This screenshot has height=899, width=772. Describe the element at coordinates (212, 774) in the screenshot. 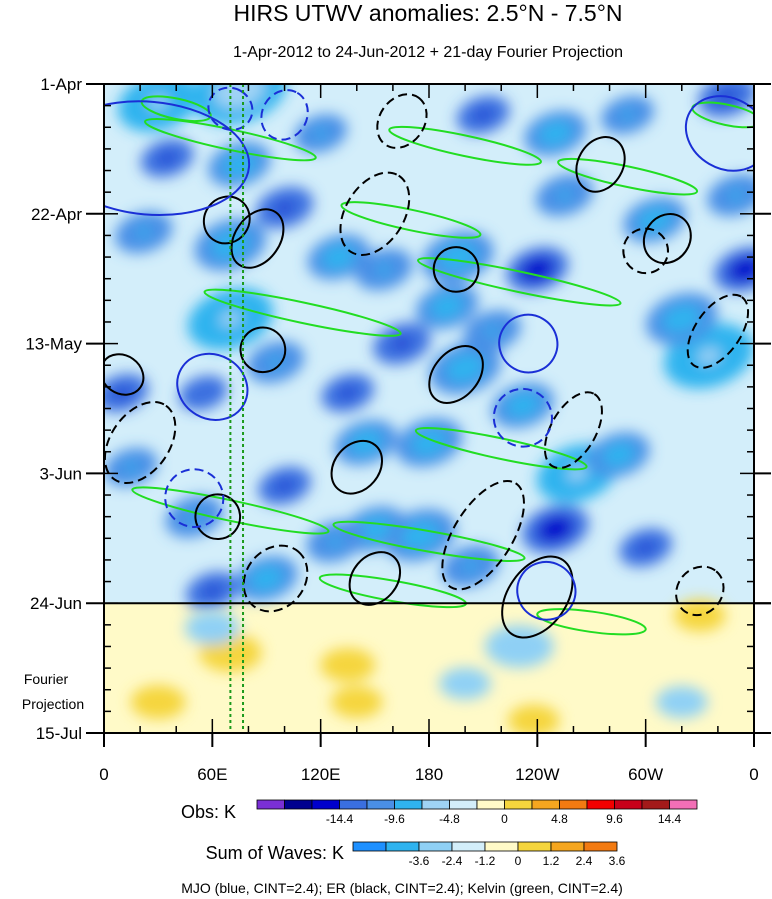

I see `x-tick-label: 60E` at that location.